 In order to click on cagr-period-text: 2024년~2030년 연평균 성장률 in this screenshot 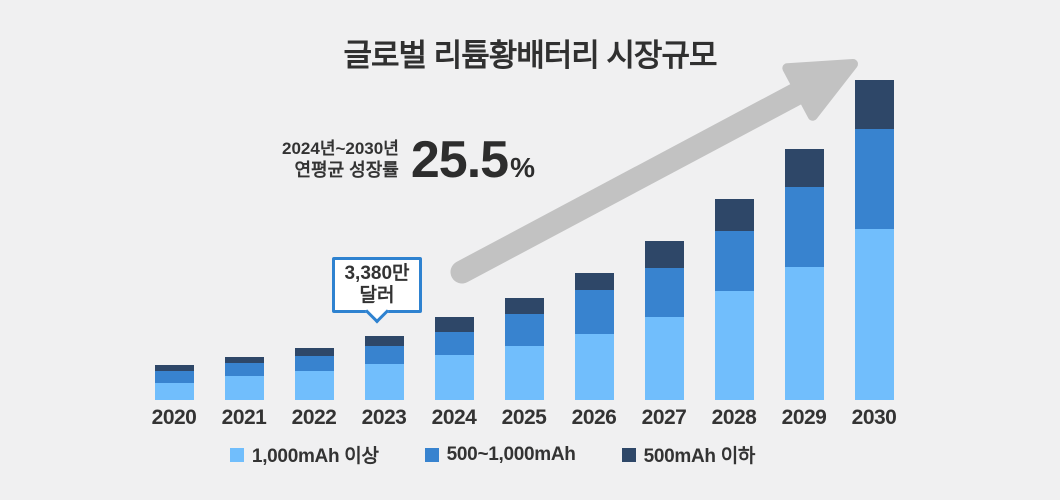, I will do `click(340, 160)`.